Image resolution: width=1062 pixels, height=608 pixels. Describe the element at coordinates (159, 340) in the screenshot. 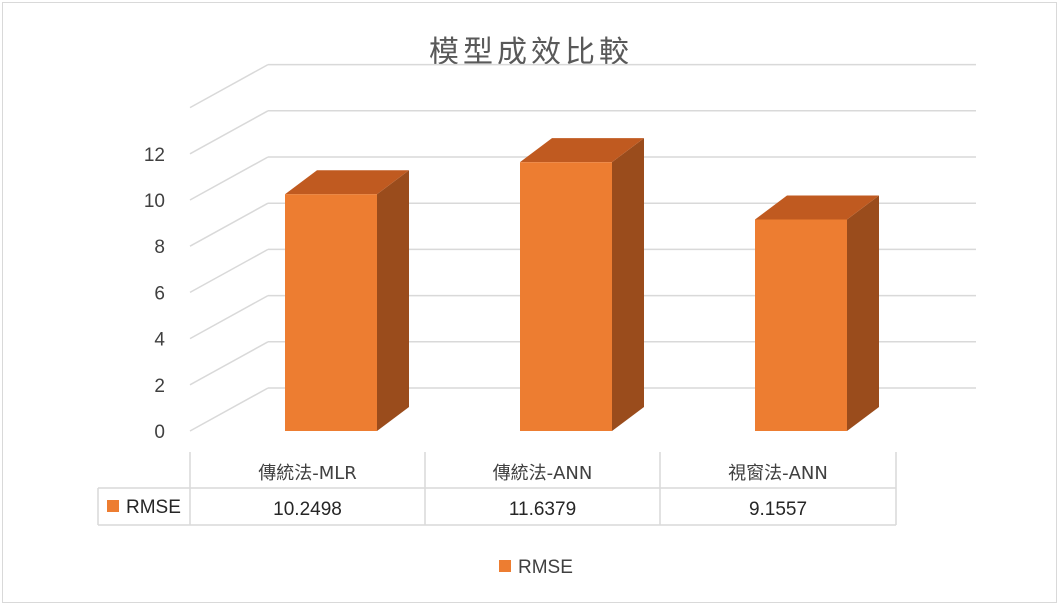

I see `y-tick-label: 4` at that location.